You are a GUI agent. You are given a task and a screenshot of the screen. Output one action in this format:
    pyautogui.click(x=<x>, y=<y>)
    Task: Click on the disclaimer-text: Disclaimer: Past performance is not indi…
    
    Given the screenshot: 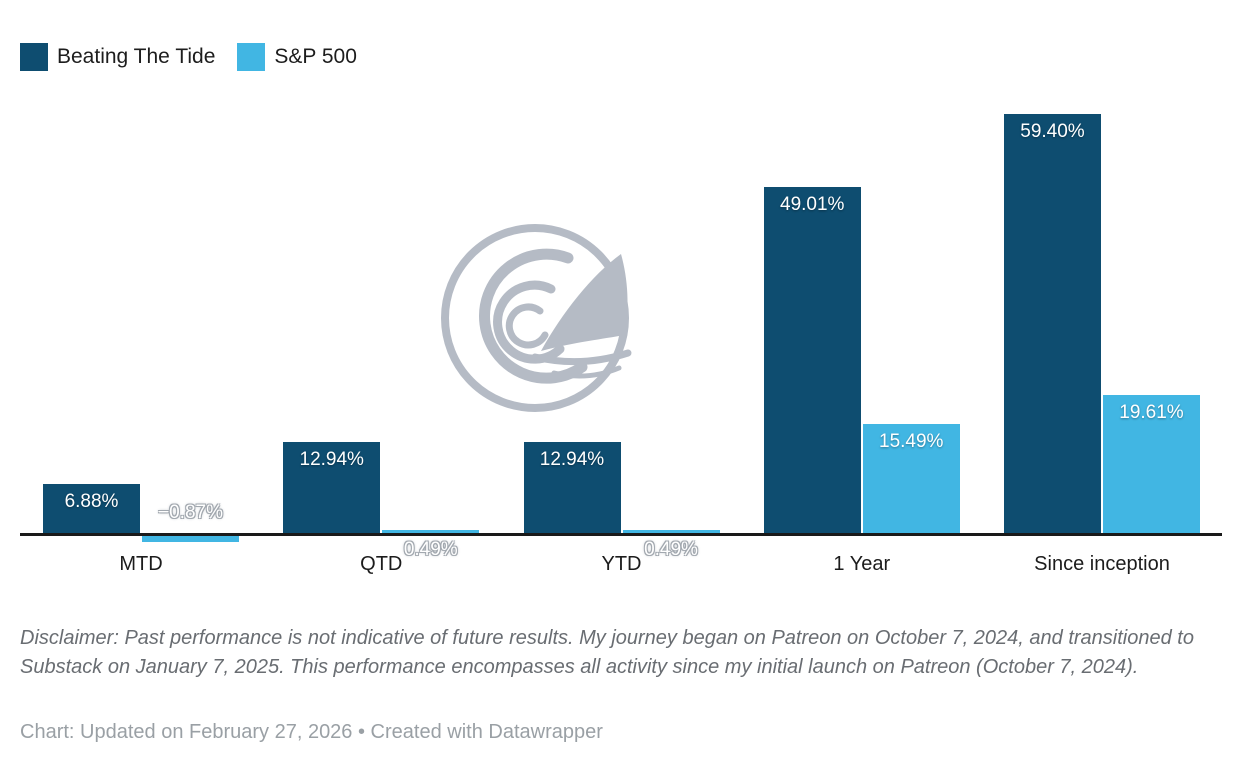 What is the action you would take?
    pyautogui.click(x=607, y=652)
    